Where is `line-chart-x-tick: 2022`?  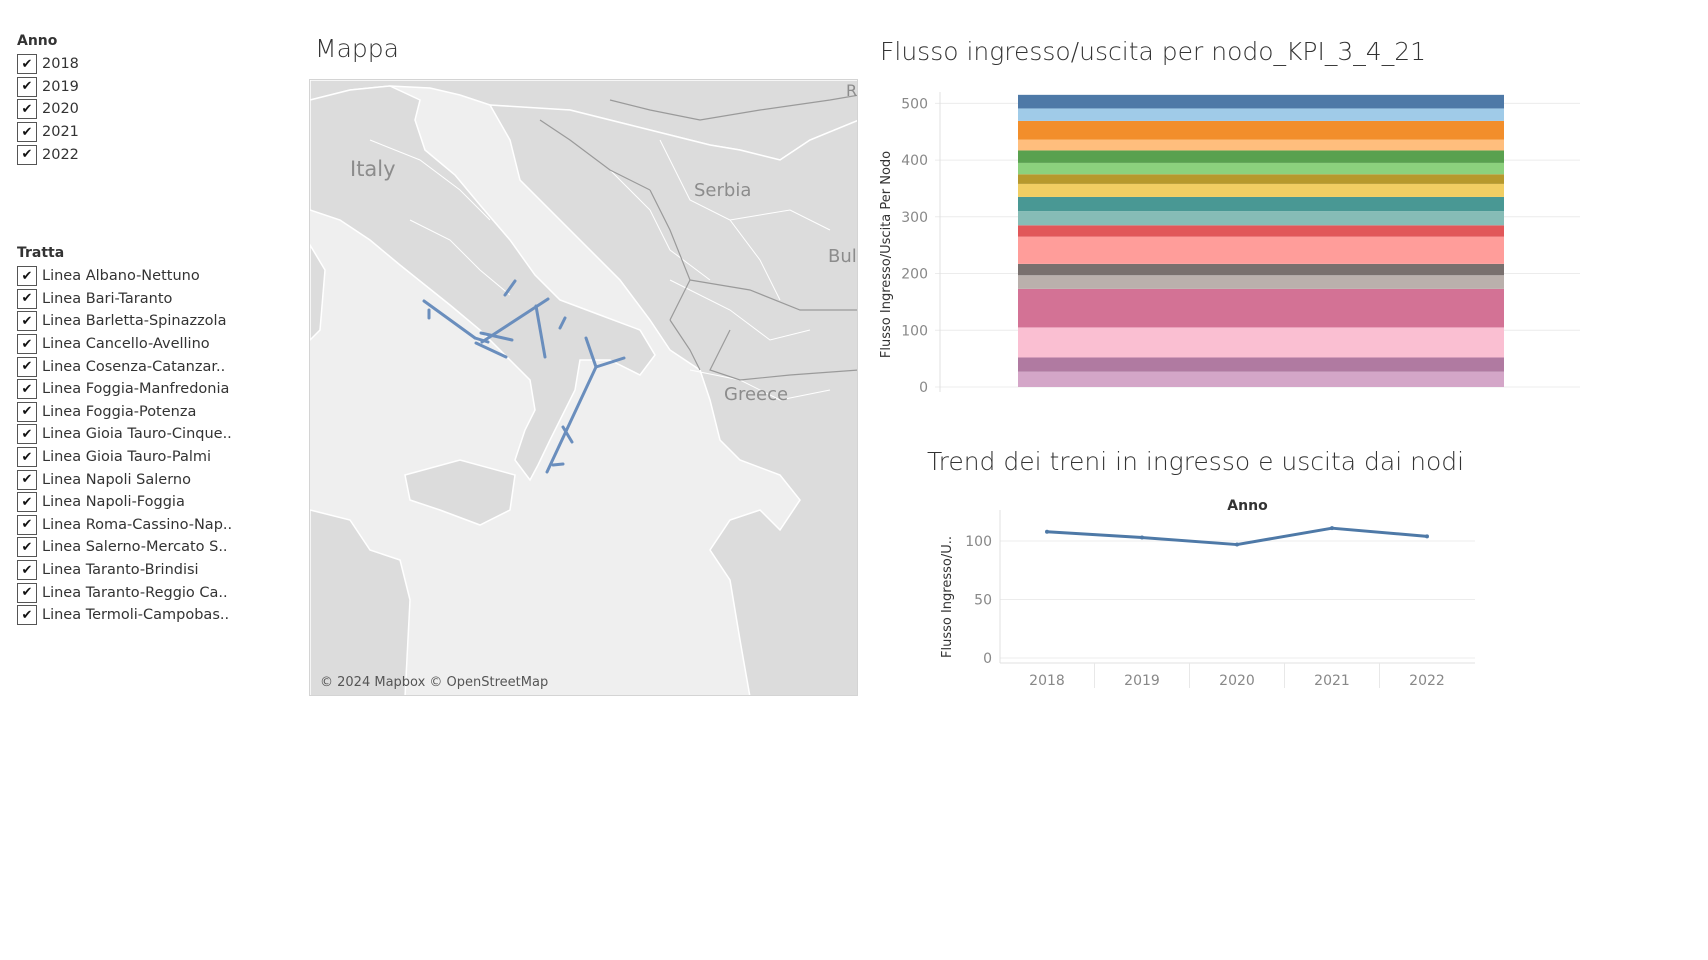
line-chart-x-tick: 2022 is located at coordinates (1427, 681).